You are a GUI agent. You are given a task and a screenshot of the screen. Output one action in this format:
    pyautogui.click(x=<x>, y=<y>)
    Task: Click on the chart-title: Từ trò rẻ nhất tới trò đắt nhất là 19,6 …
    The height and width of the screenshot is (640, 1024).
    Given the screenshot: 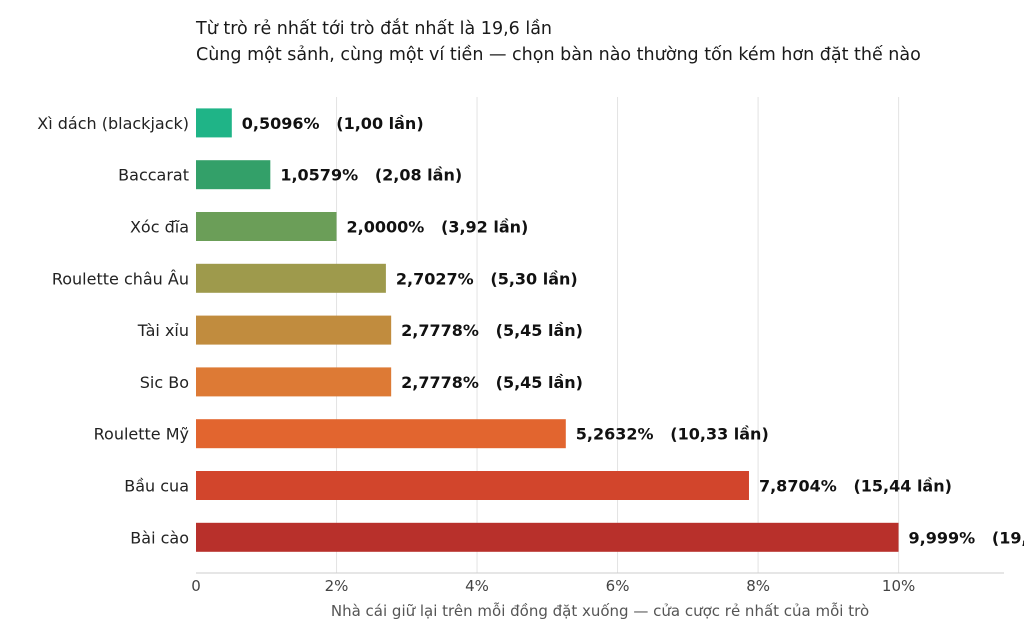 What is the action you would take?
    pyautogui.click(x=374, y=29)
    